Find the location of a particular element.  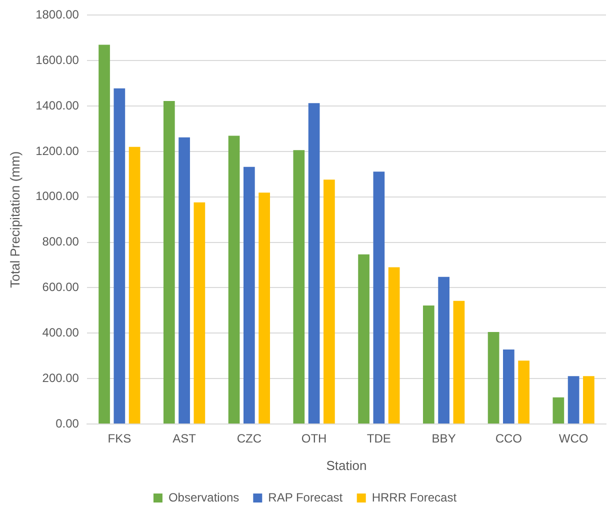

x-tick-label: CCO is located at coordinates (508, 439).